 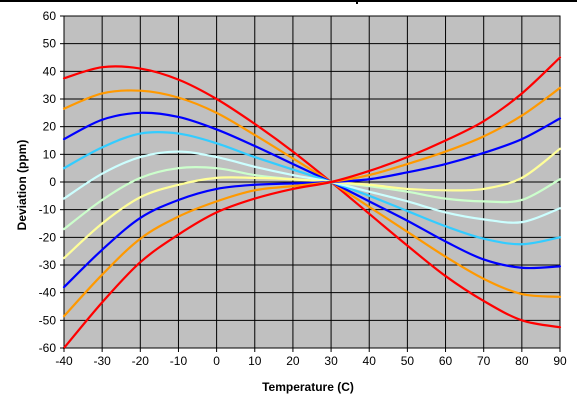 What do you see at coordinates (484, 361) in the screenshot?
I see `x-tick-label: 70` at bounding box center [484, 361].